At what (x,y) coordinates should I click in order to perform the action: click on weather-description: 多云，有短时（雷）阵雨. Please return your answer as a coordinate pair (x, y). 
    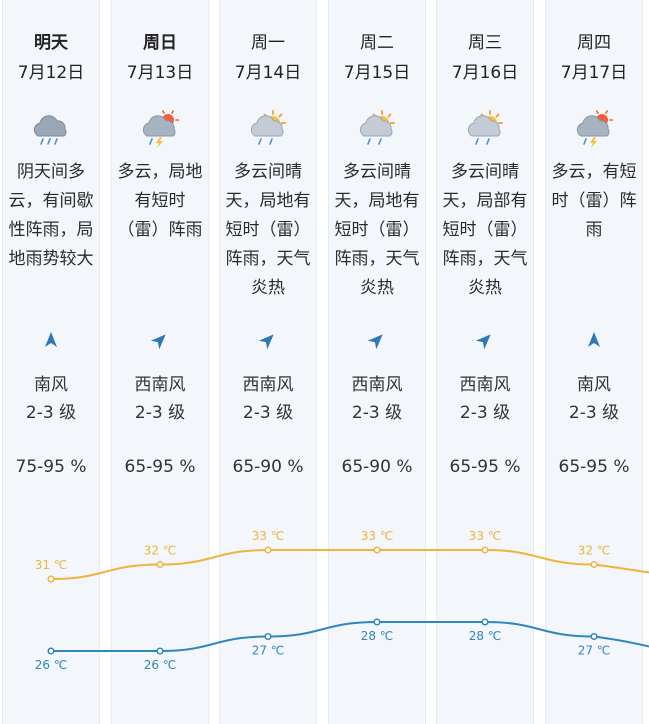
    Looking at the image, I should click on (594, 201).